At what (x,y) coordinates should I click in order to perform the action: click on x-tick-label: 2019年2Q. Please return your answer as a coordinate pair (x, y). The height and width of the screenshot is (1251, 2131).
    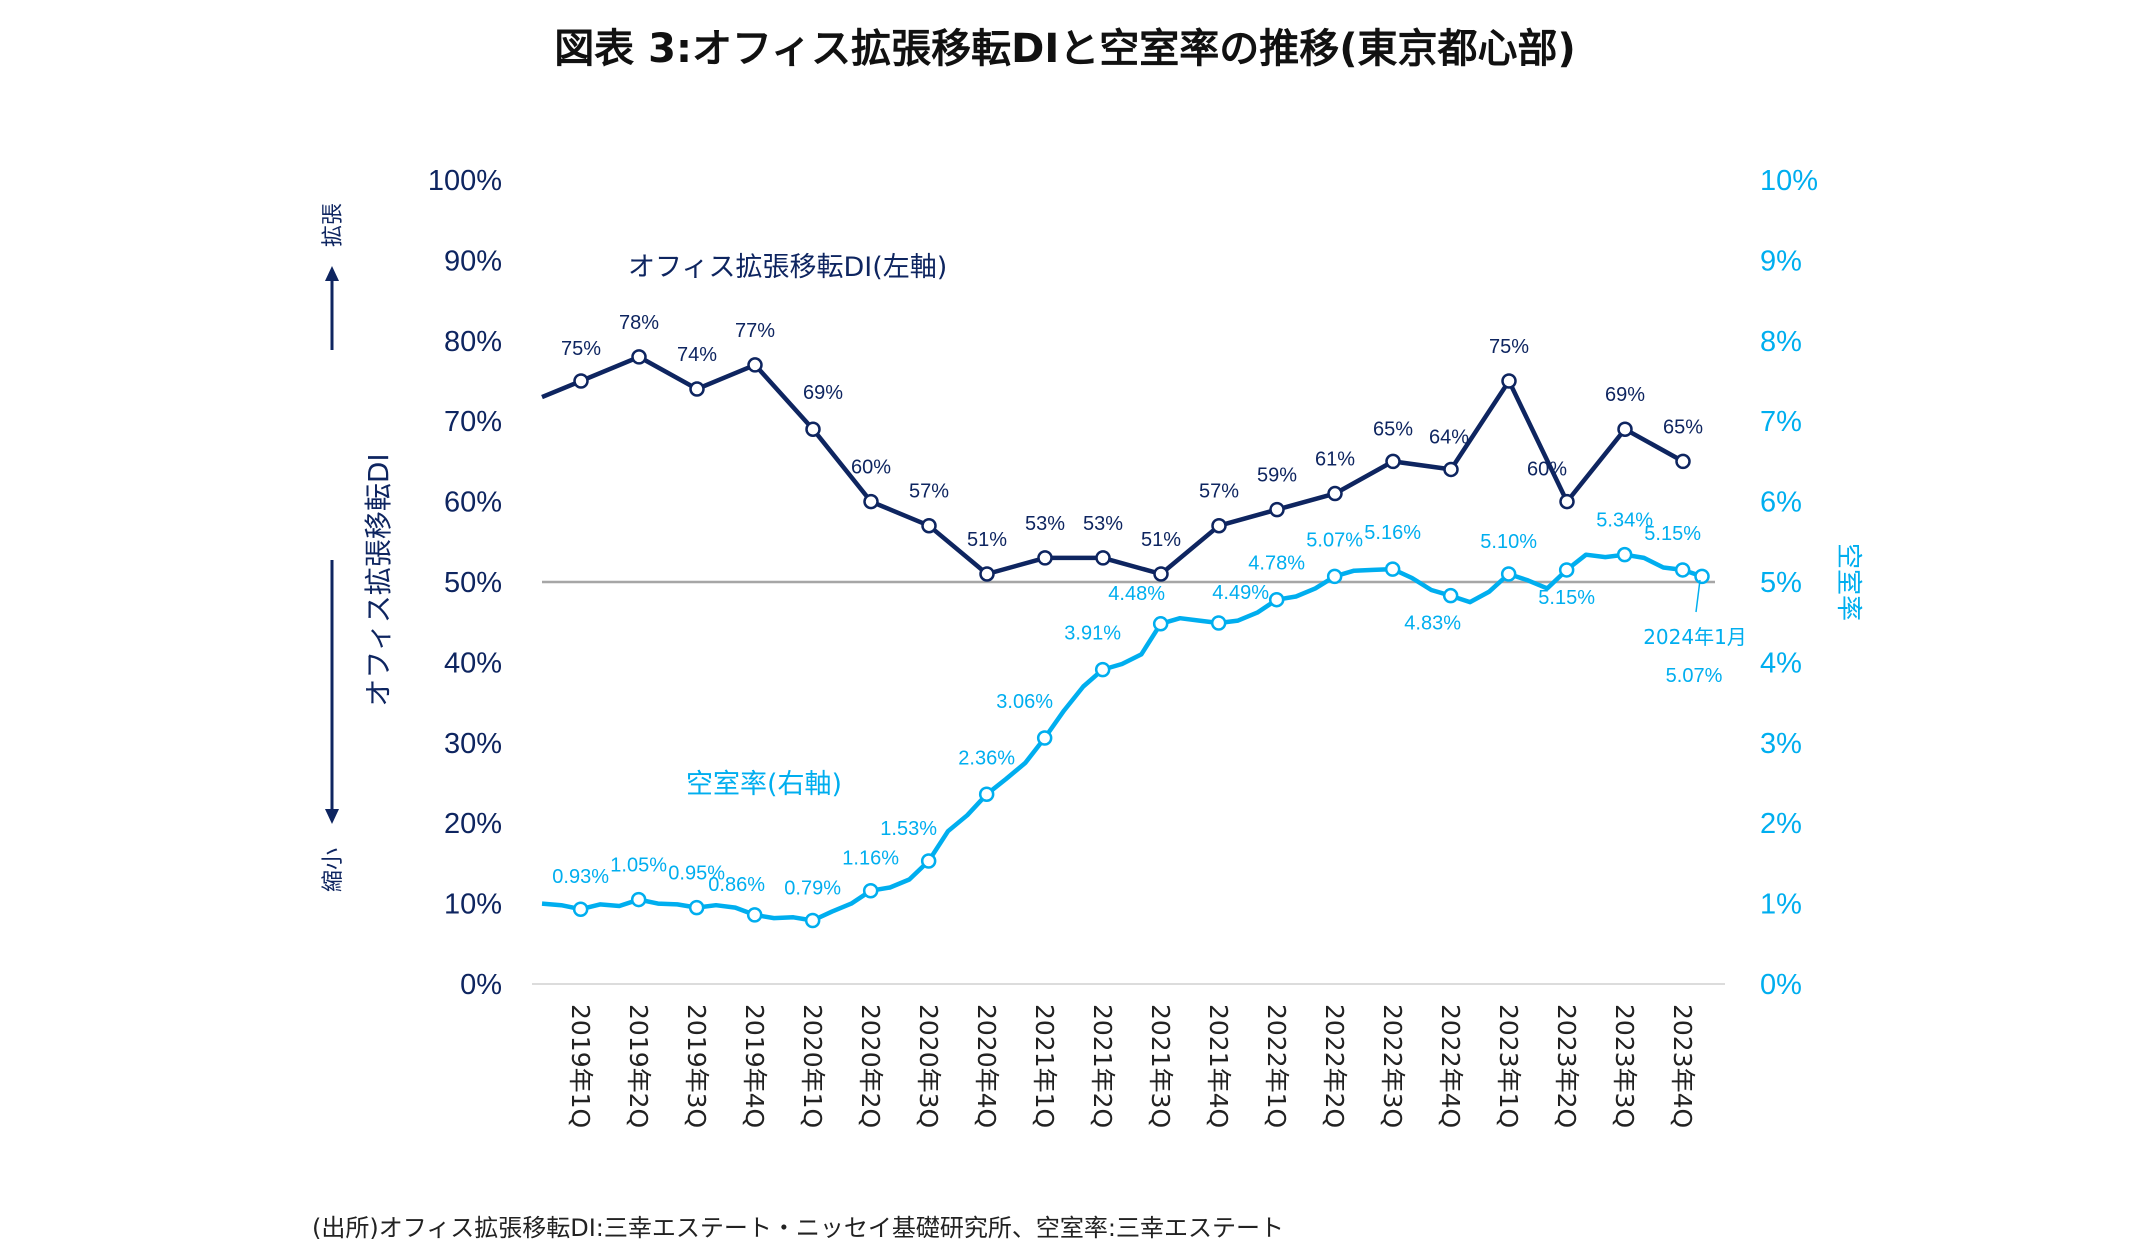
    Looking at the image, I should click on (638, 1066).